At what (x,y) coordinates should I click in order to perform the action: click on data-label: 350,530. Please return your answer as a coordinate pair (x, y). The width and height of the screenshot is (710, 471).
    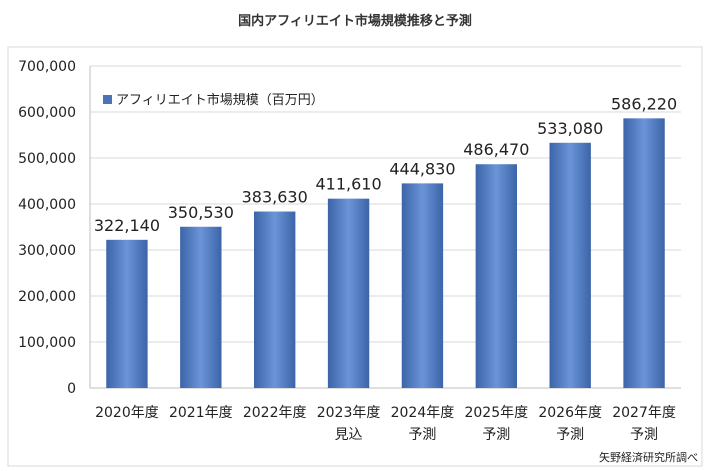
    Looking at the image, I should click on (201, 212).